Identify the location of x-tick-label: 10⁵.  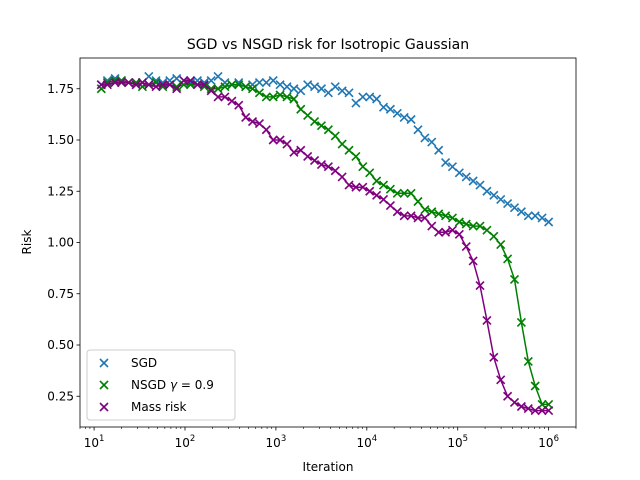
(457, 442).